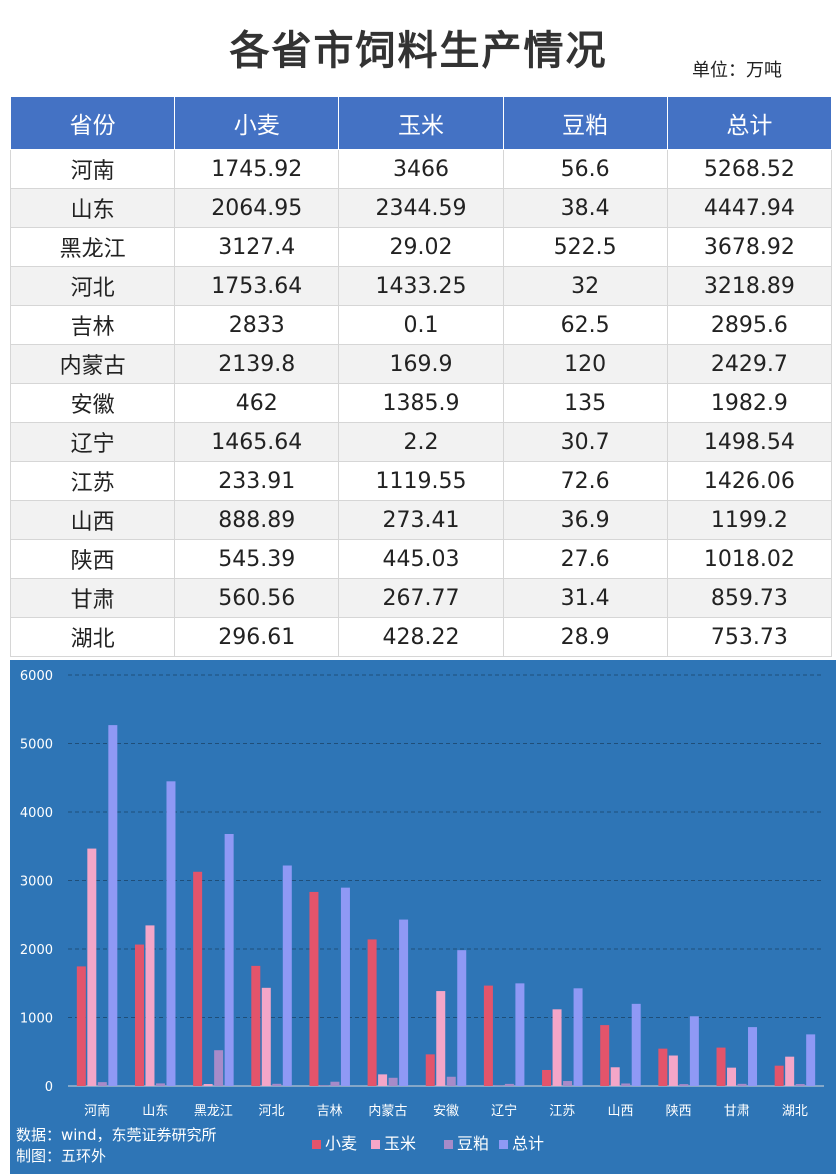  What do you see at coordinates (92, 123) in the screenshot?
I see `header-province: 省份` at bounding box center [92, 123].